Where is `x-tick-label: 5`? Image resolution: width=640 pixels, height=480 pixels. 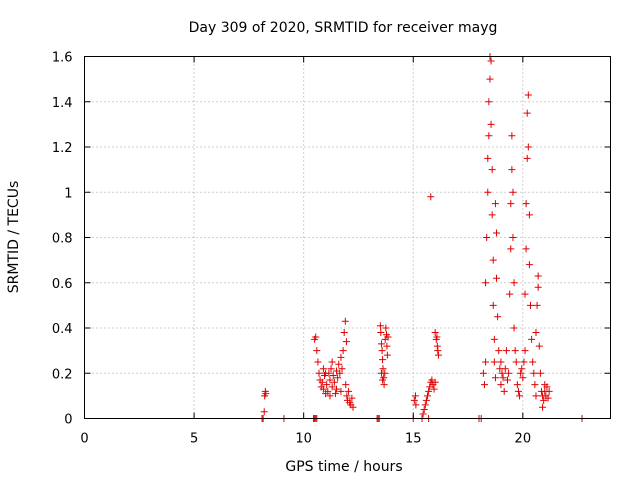 x-tick-label: 5 is located at coordinates (194, 439).